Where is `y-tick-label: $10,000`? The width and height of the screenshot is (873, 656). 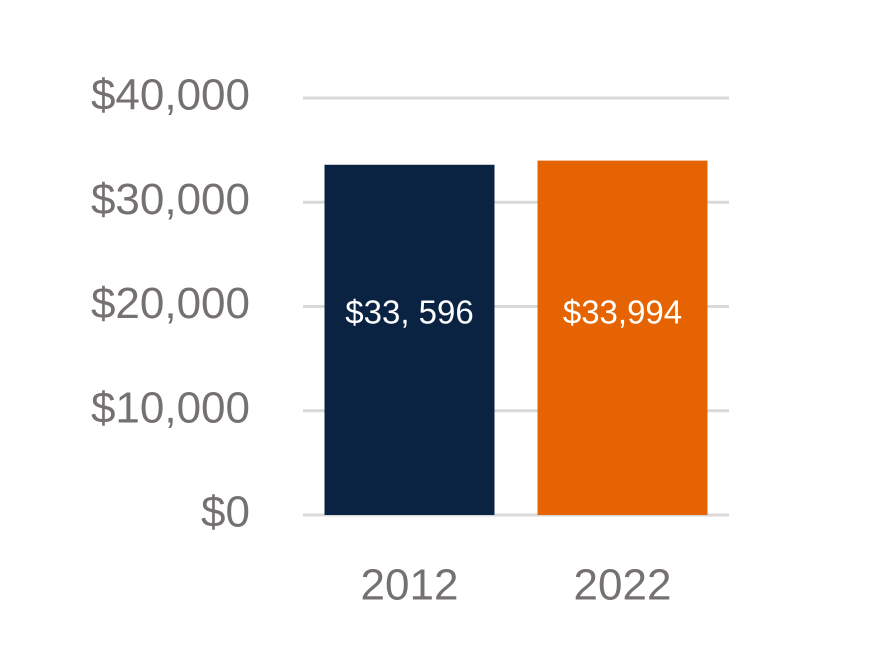
y-tick-label: $10,000 is located at coordinates (170, 407).